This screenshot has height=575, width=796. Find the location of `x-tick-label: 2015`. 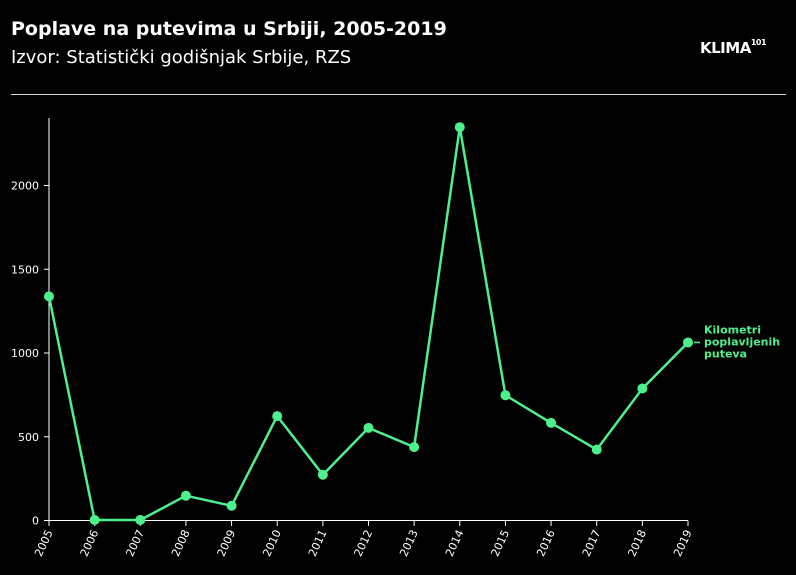

x-tick-label: 2015 is located at coordinates (501, 543).